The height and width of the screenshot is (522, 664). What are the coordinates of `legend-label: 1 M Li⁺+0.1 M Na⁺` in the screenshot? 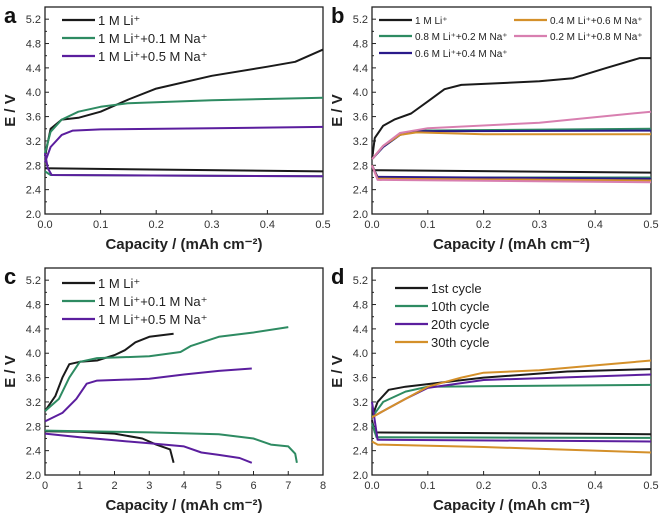 It's located at (152, 38).